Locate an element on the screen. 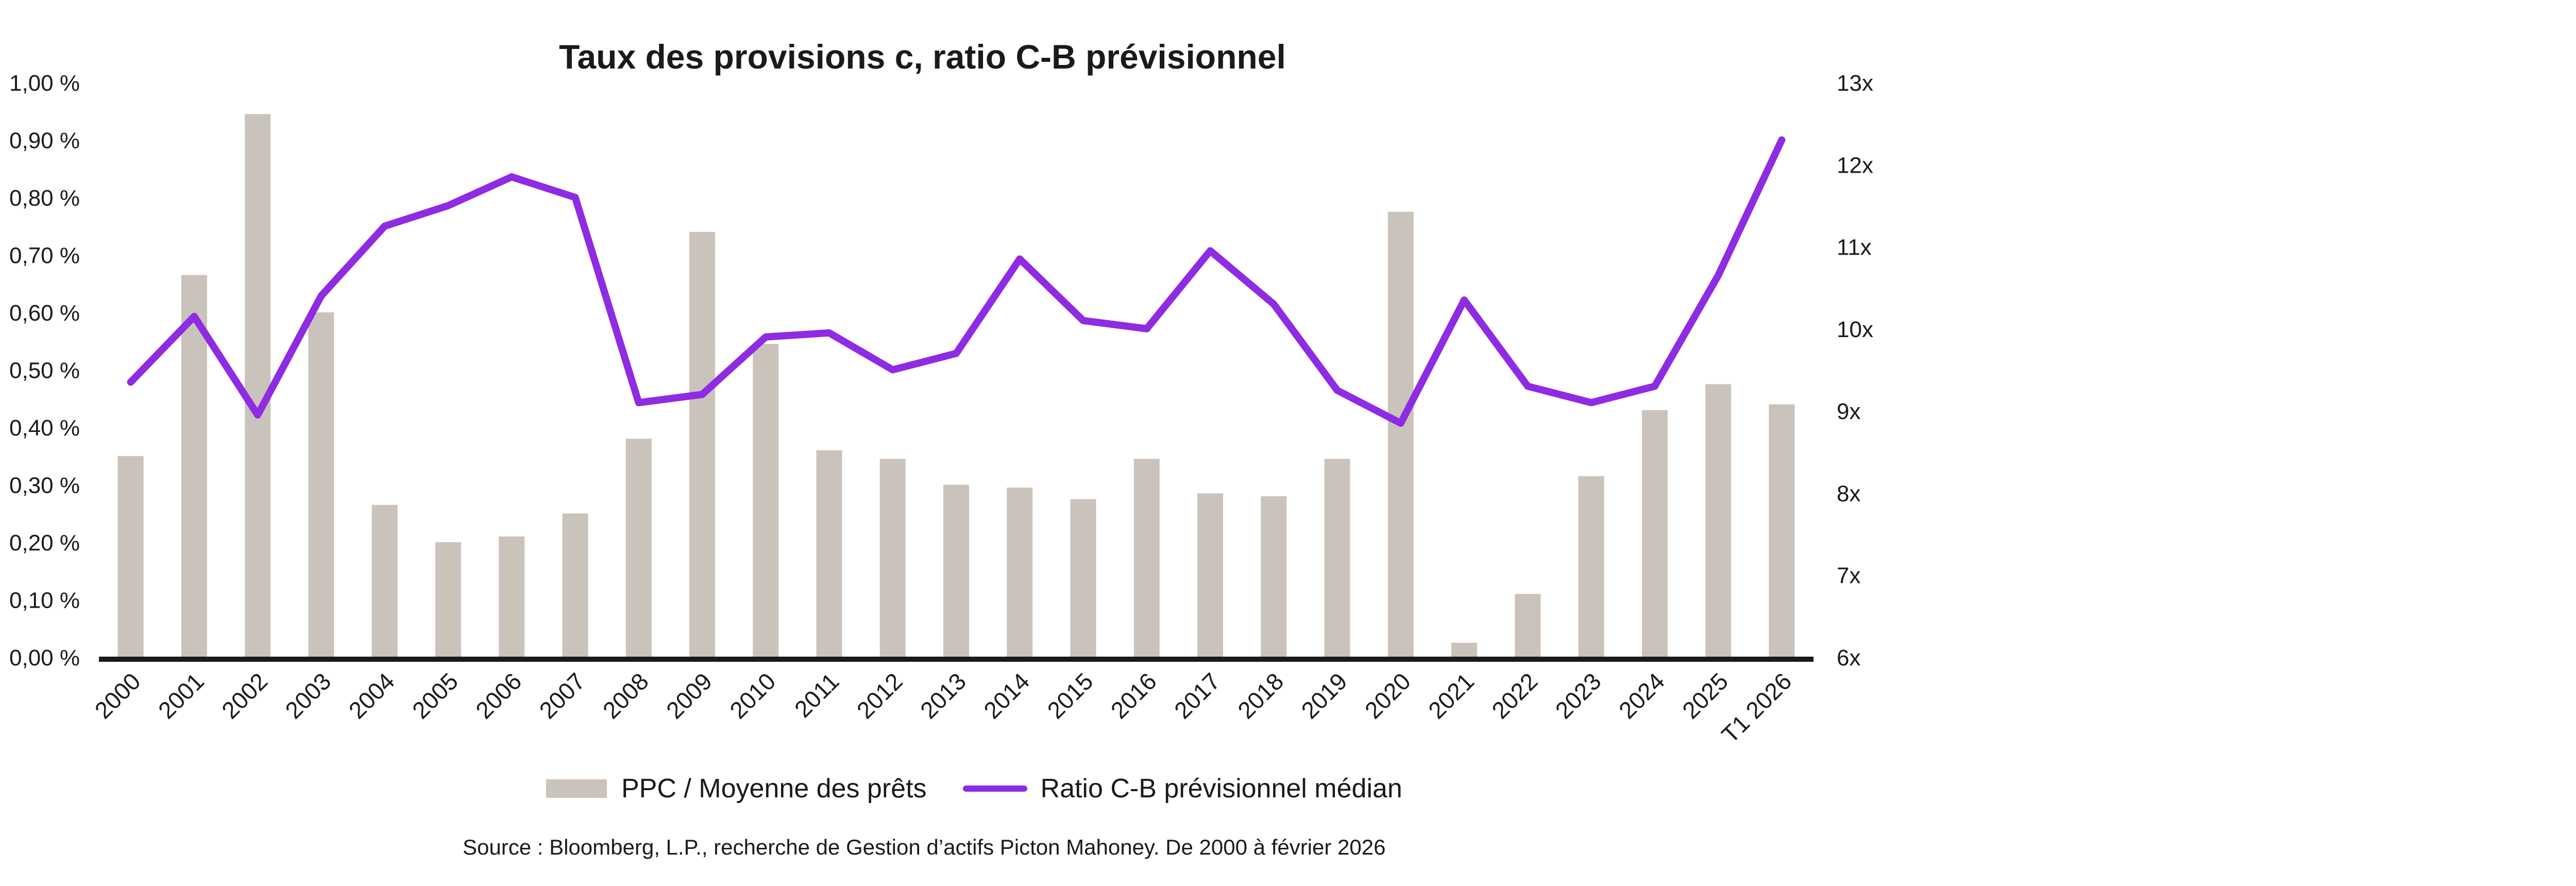 This screenshot has width=2576, height=886. x-tick-label: 2006 is located at coordinates (498, 695).